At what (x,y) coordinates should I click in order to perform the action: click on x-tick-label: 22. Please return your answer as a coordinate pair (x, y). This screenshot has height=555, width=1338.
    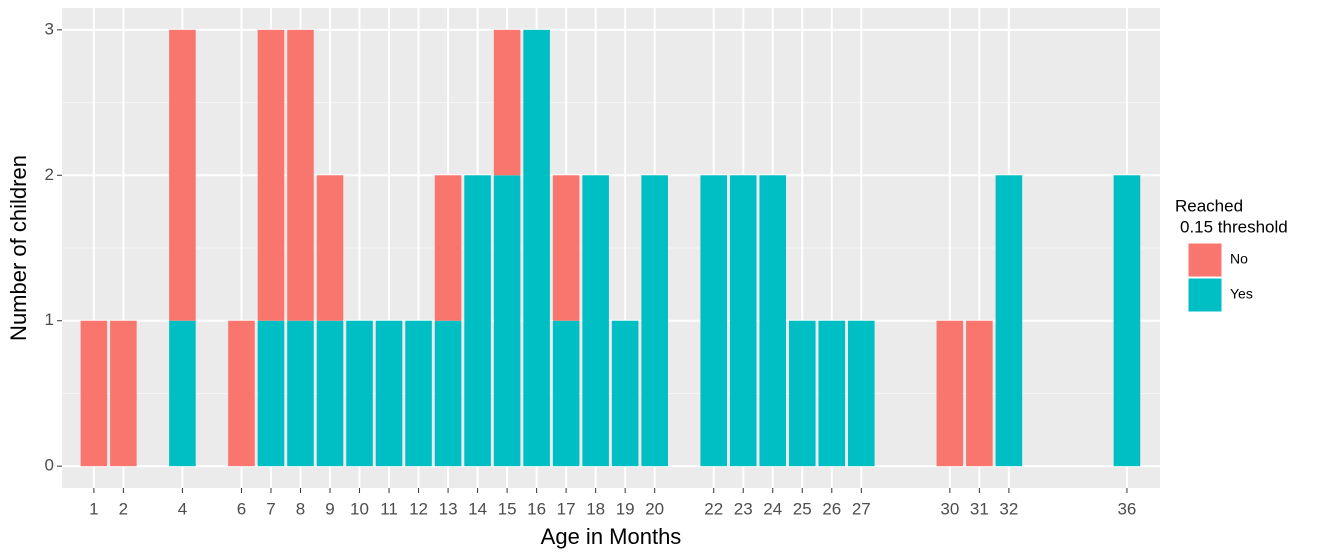
    Looking at the image, I should click on (713, 508).